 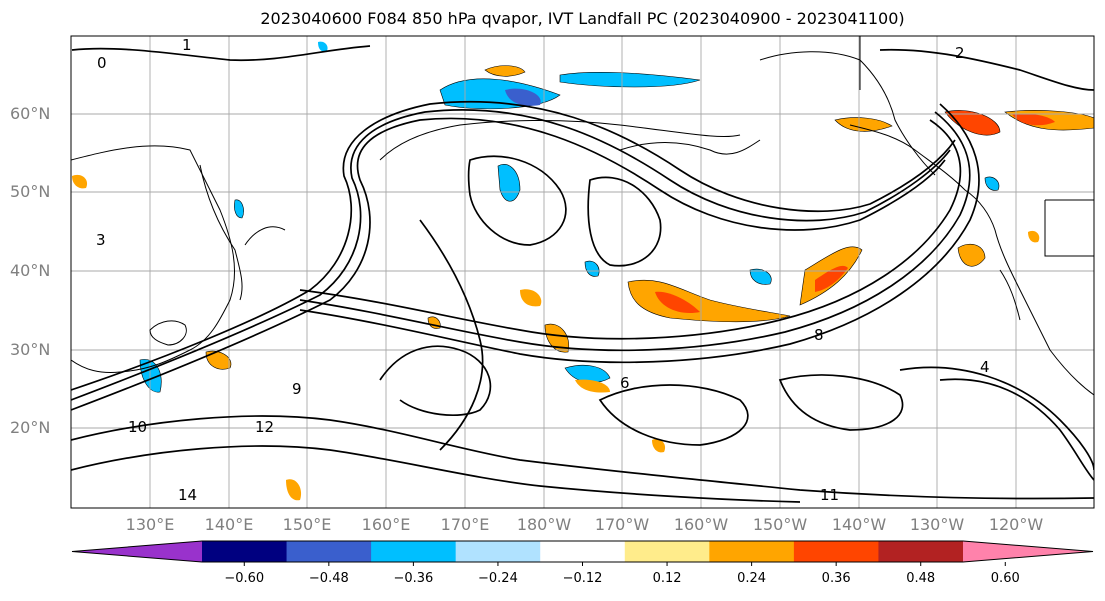 What do you see at coordinates (264, 427) in the screenshot?
I see `contour-label: 12` at bounding box center [264, 427].